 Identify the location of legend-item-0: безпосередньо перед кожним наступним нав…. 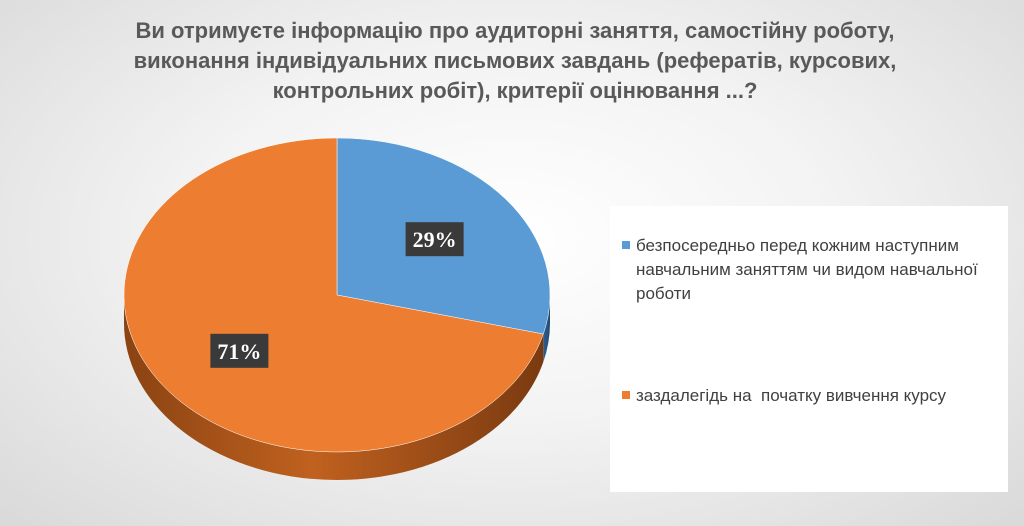
(812, 270).